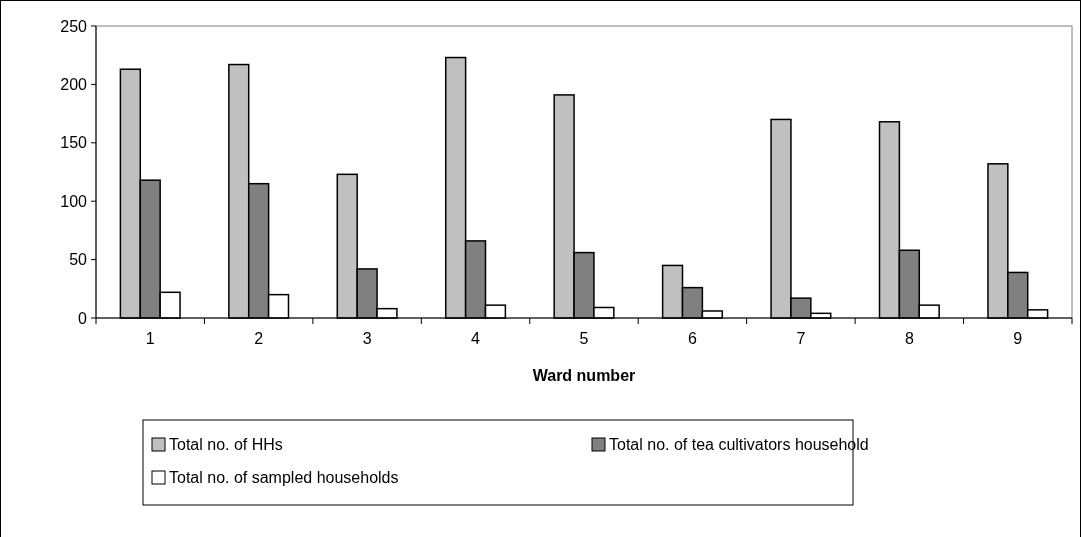  What do you see at coordinates (150, 338) in the screenshot?
I see `x-tick-label: 1` at bounding box center [150, 338].